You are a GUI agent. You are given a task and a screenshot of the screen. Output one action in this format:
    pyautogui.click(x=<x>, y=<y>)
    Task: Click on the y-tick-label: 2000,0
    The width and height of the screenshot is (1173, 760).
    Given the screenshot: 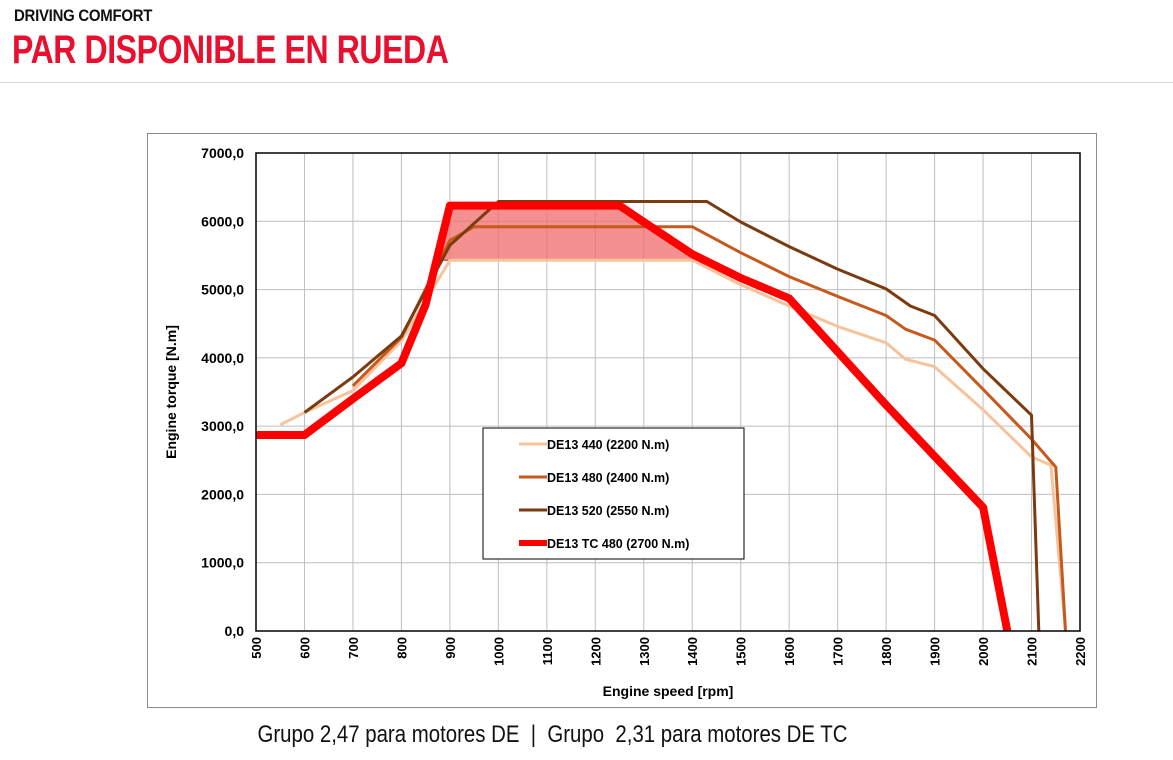 What is the action you would take?
    pyautogui.click(x=222, y=494)
    